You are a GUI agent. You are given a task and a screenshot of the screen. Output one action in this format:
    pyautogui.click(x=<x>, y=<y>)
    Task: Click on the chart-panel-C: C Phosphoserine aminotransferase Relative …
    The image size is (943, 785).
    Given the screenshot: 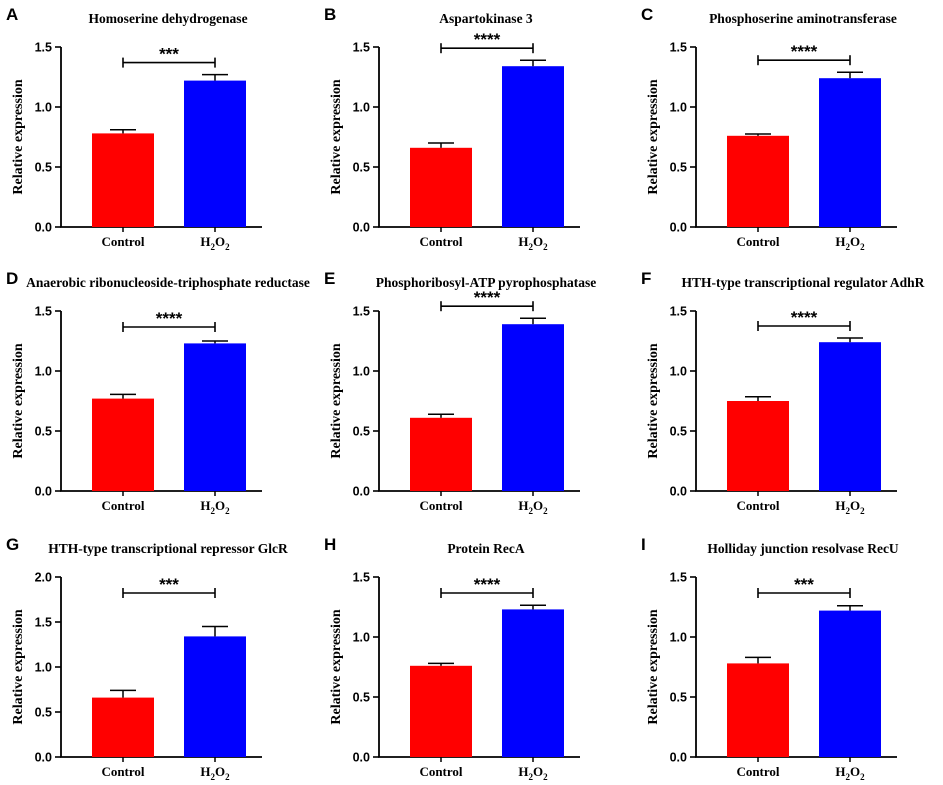 What is the action you would take?
    pyautogui.click(x=769, y=128)
    